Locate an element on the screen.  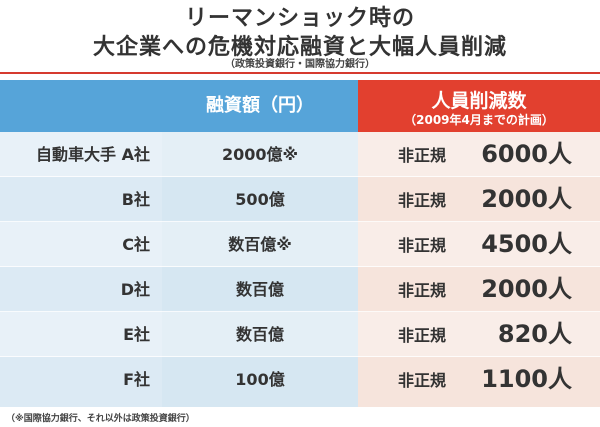
loan-cell: 数百億※ is located at coordinates (260, 244).